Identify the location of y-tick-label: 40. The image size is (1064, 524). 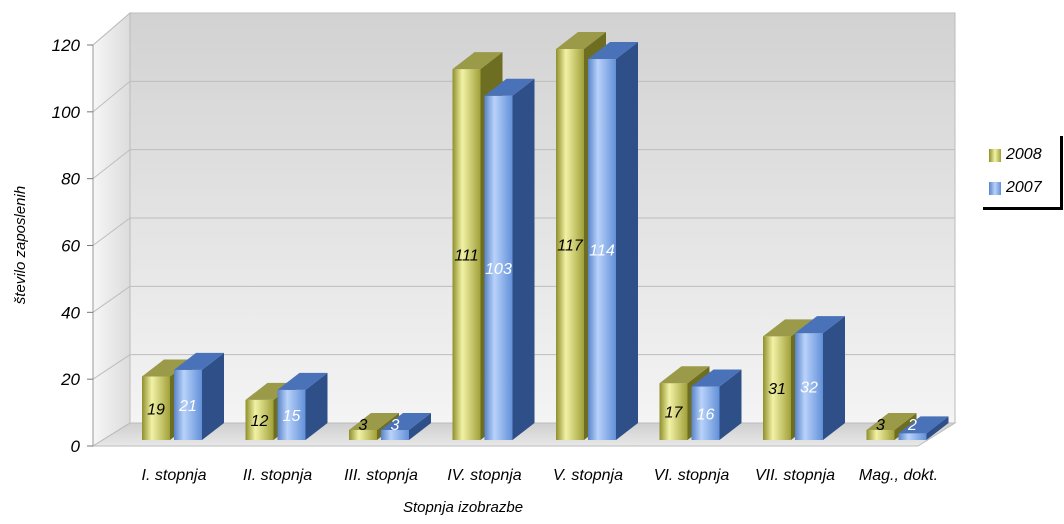
(70, 312).